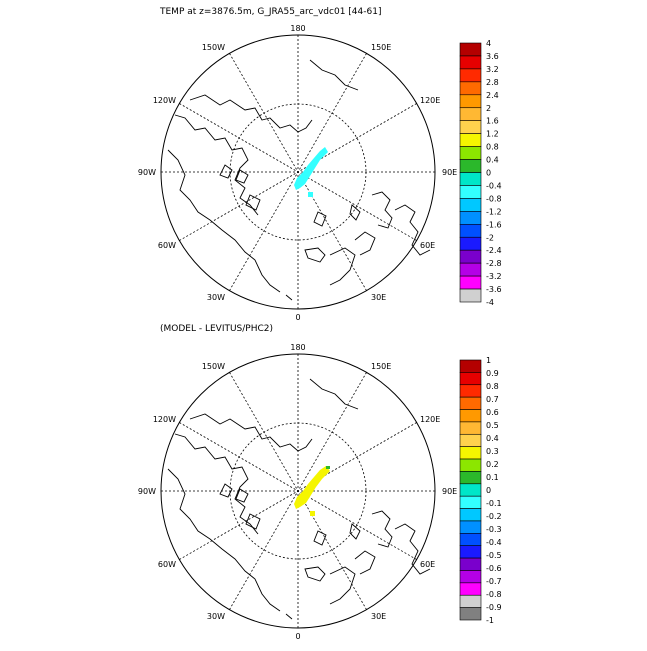 Image resolution: width=647 pixels, height=651 pixels. I want to click on colorbar-label: -0.7, so click(494, 581).